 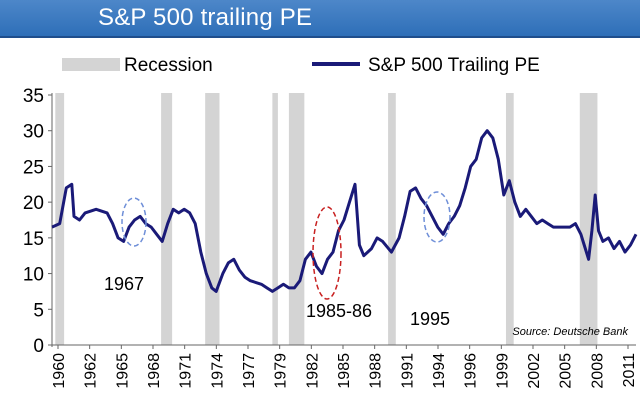 I want to click on ellipse-1985, so click(x=327, y=253).